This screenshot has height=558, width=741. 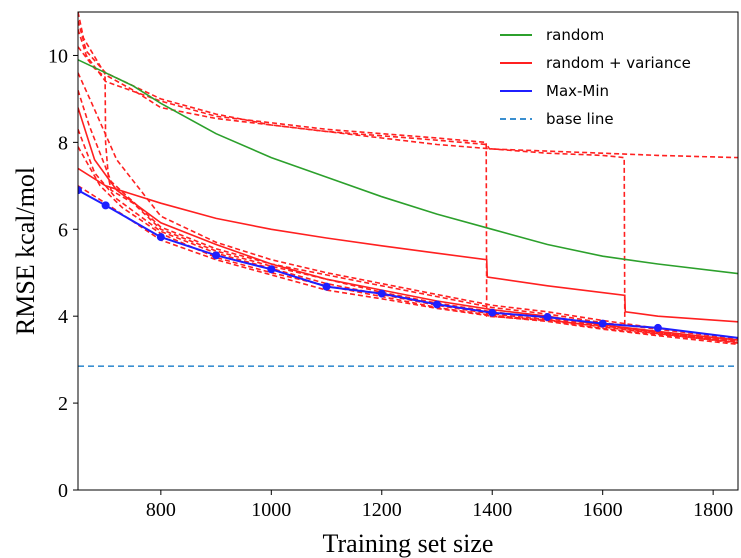 What do you see at coordinates (63, 491) in the screenshot?
I see `y-tick-label-0: 0` at bounding box center [63, 491].